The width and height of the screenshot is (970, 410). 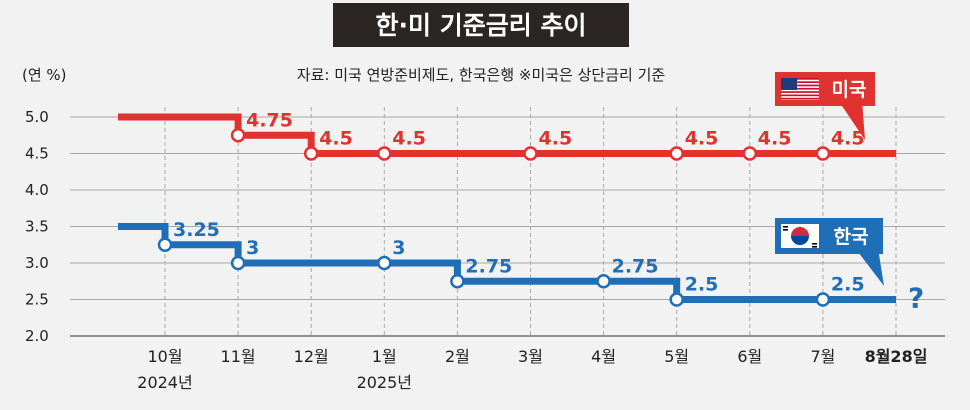 I want to click on data-label: 3.25, so click(x=196, y=230).